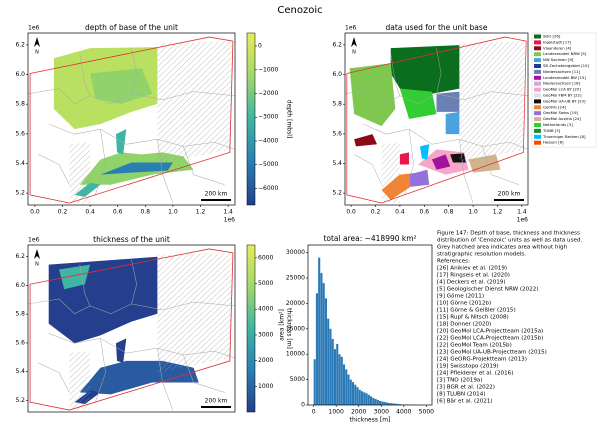 This screenshot has width=600, height=426. What do you see at coordinates (564, 77) in the screenshot?
I see `legend-label: Landesmodell BW [15]` at bounding box center [564, 77].